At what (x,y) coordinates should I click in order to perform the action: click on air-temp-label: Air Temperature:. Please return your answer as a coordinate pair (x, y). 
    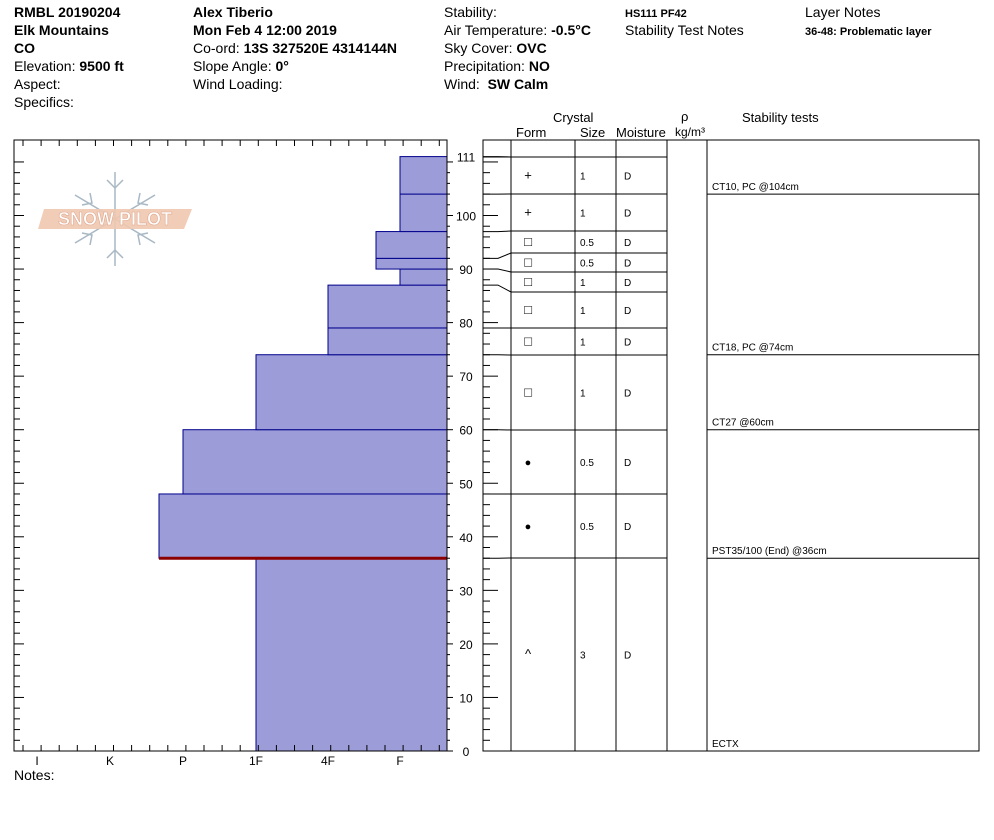
    Looking at the image, I should click on (496, 30).